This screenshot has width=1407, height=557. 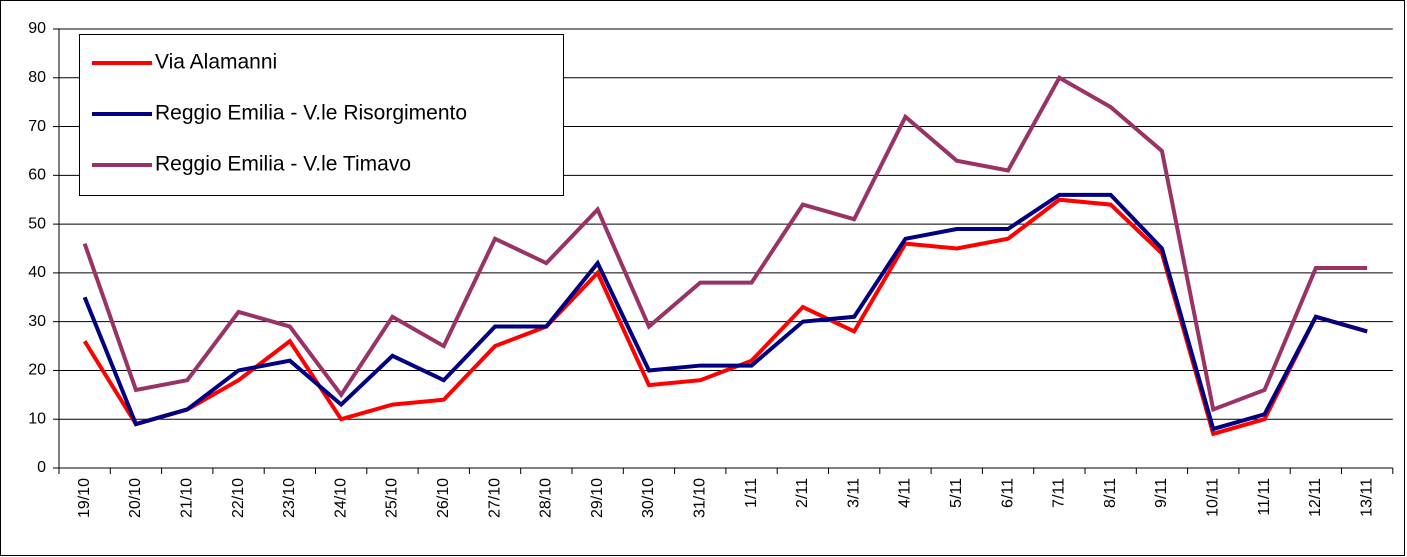 I want to click on x-tick-label: 1/11, so click(x=751, y=493).